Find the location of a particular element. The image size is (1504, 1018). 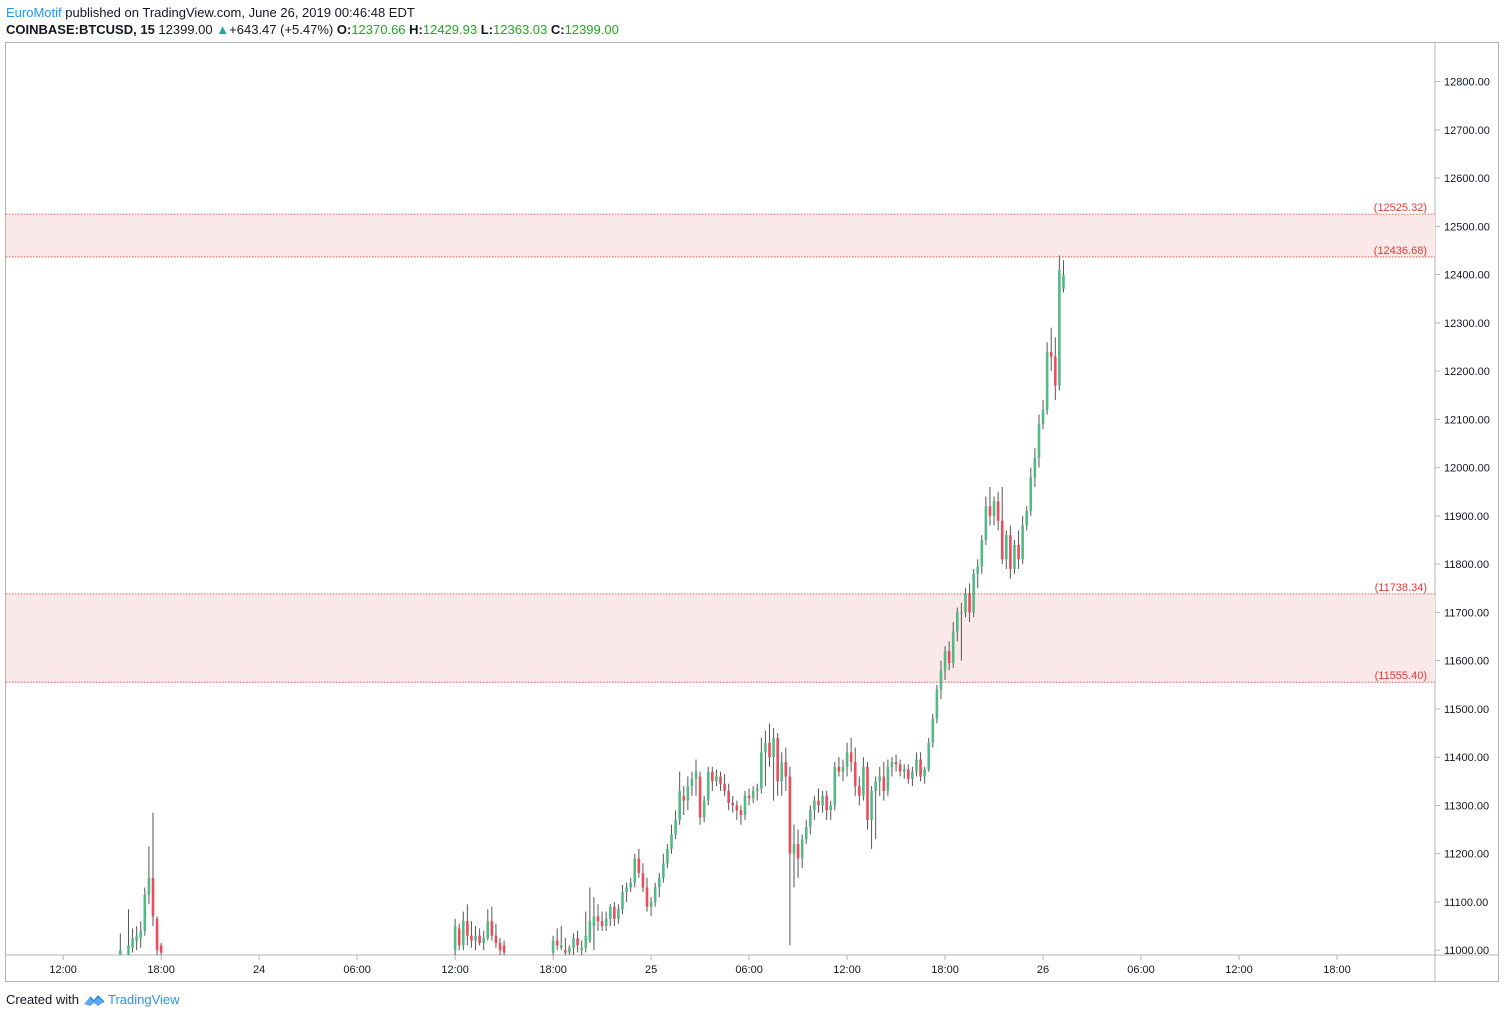

zone-top-label-2: (11738.34) is located at coordinates (1401, 588).